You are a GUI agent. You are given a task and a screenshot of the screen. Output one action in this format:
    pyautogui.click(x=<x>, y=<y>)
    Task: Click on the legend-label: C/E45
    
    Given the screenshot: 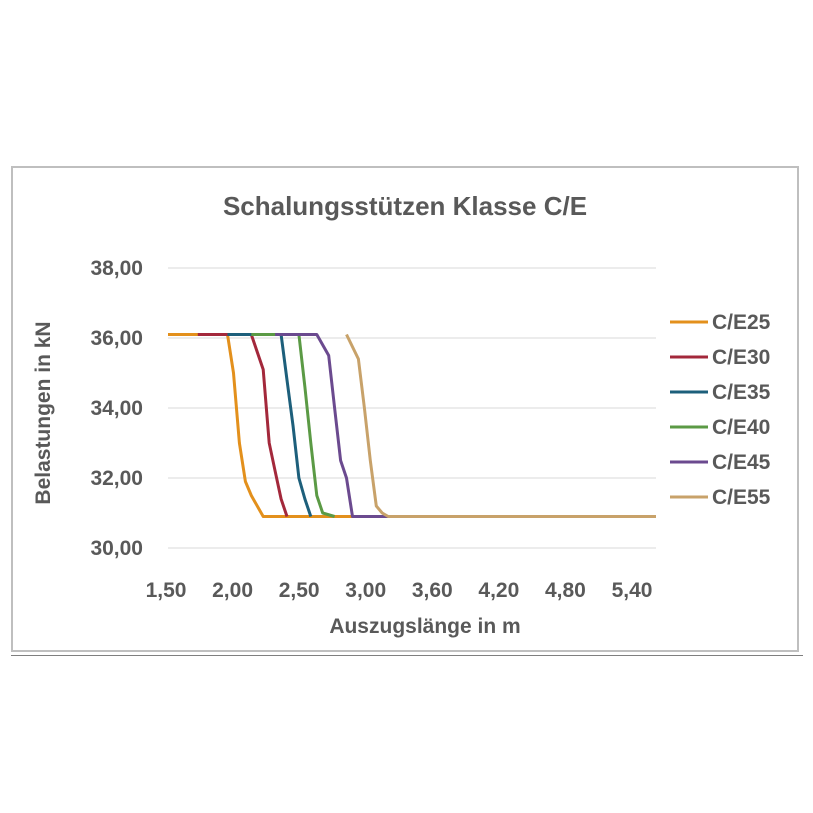 What is the action you would take?
    pyautogui.click(x=741, y=462)
    